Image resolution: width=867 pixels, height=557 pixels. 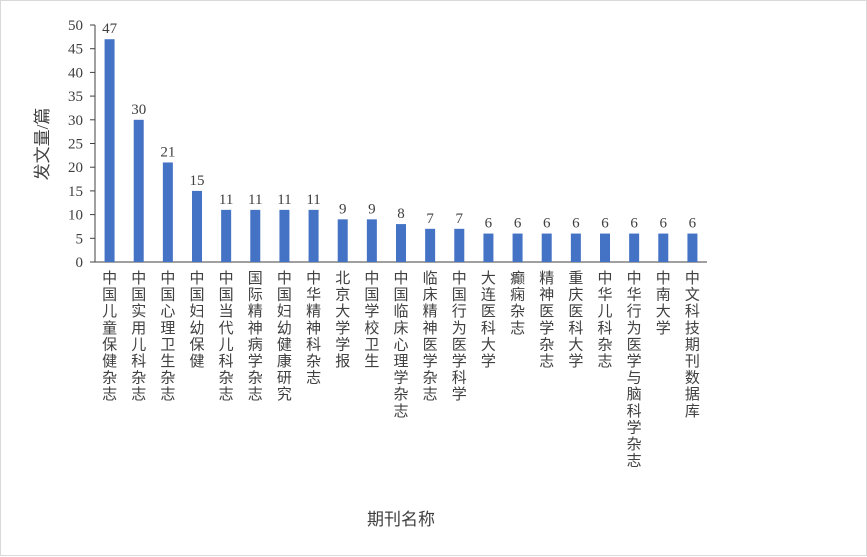 What do you see at coordinates (196, 320) in the screenshot?
I see `x-tick-label: 中国妇幼保健` at bounding box center [196, 320].